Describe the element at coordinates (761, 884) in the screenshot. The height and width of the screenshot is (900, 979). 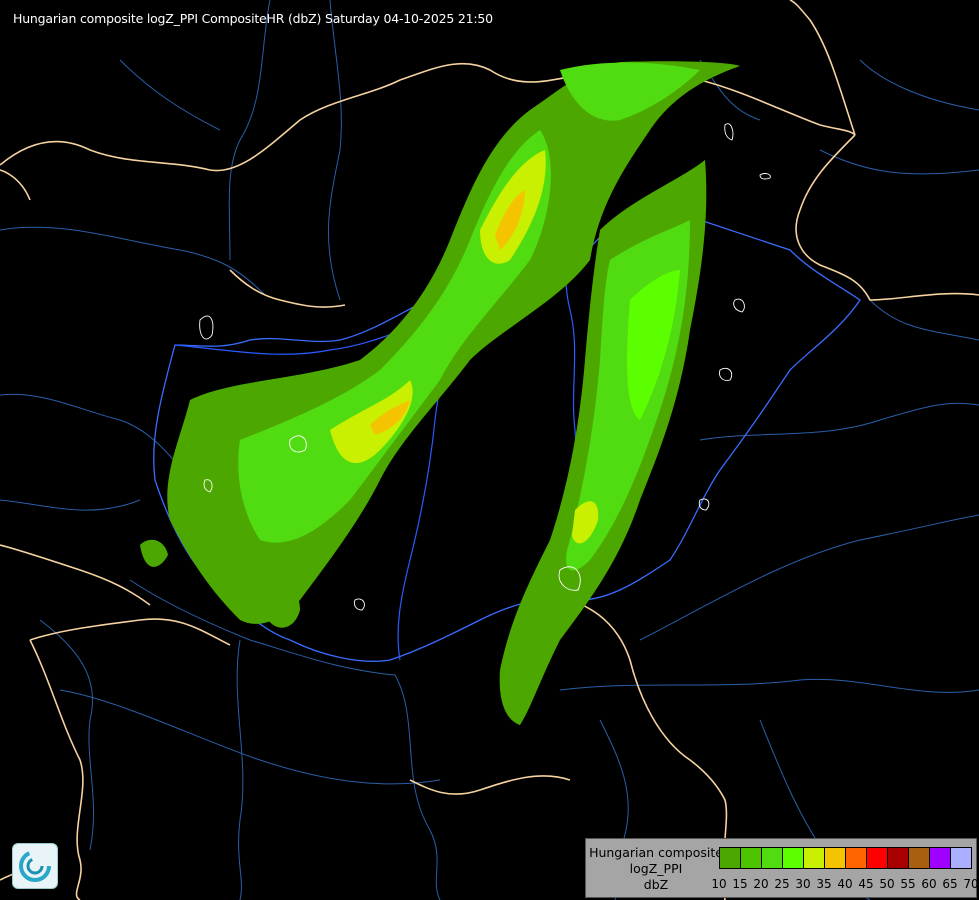
I see `legend-tick-label: 20` at that location.